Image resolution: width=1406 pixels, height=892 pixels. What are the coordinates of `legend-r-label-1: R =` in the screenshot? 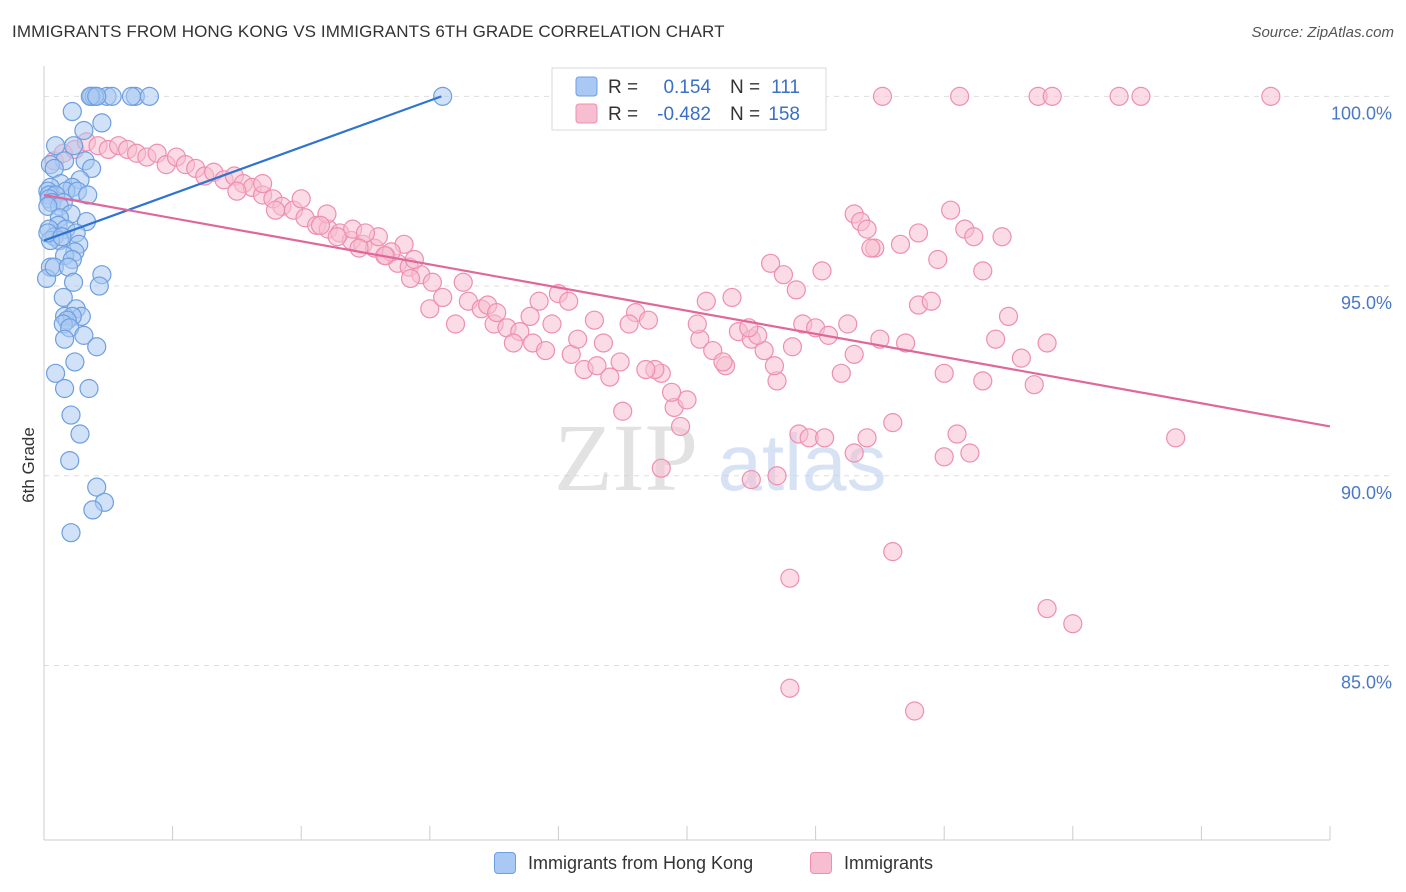 It's located at (623, 87).